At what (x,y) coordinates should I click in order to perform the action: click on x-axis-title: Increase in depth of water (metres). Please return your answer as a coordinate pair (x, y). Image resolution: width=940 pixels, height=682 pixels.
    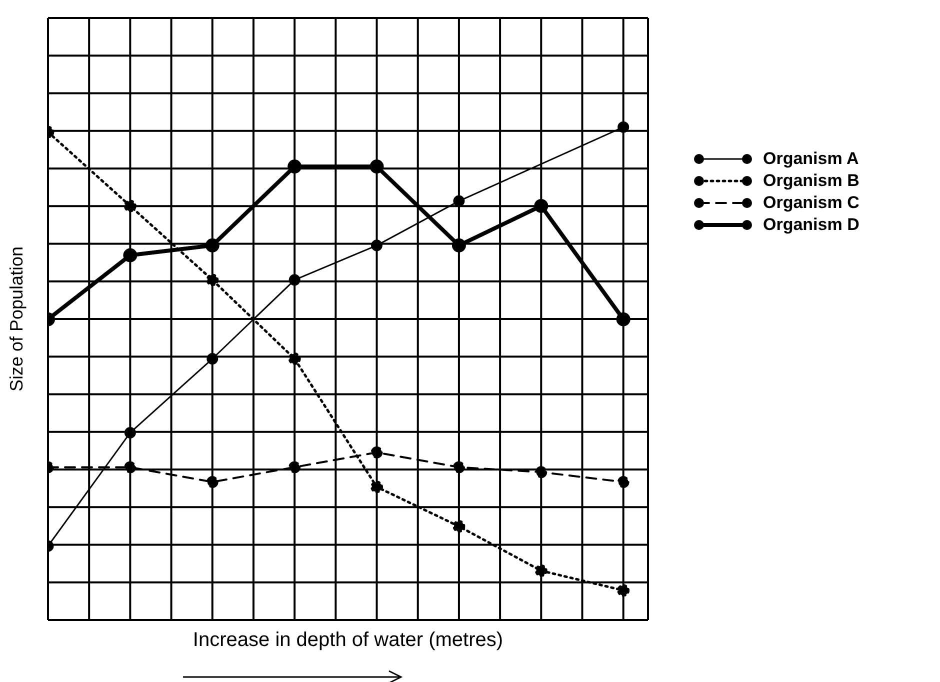
    Looking at the image, I should click on (348, 640).